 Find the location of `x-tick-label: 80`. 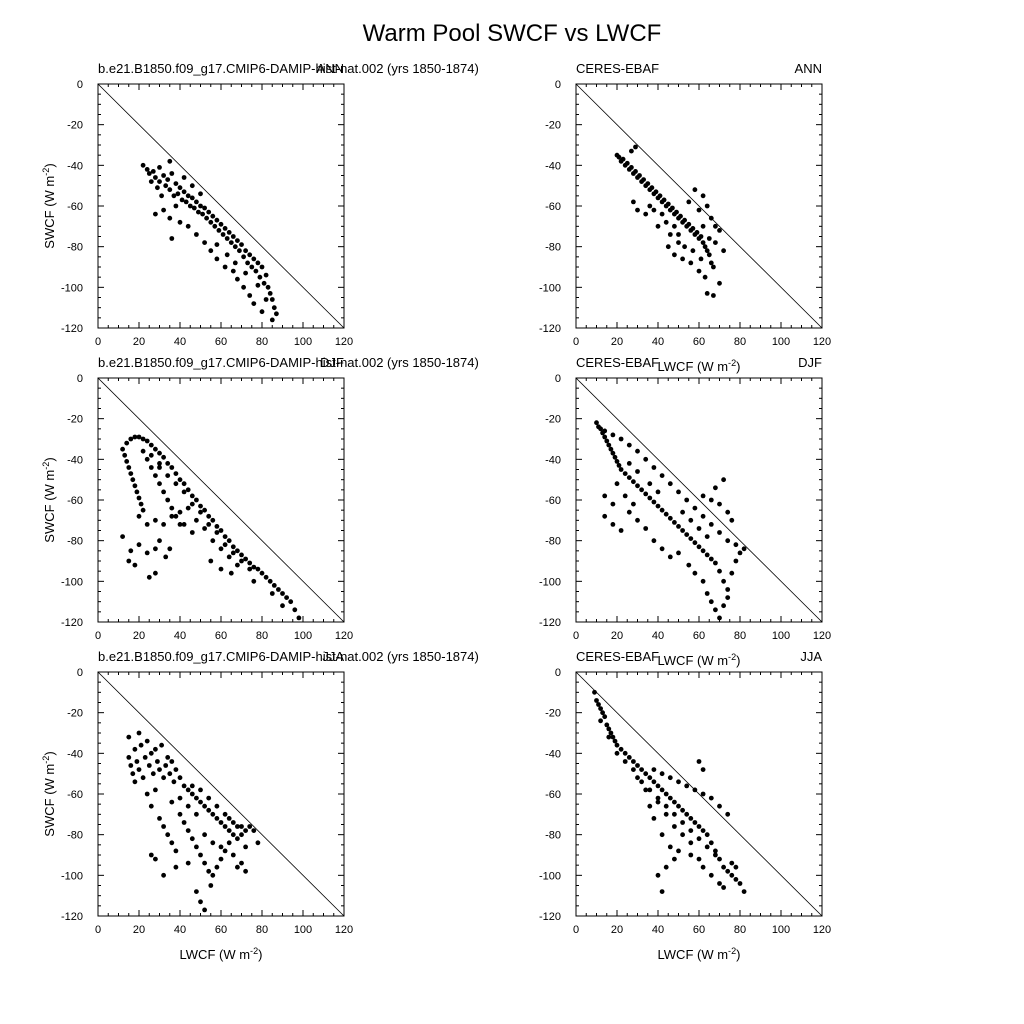

x-tick-label: 80 is located at coordinates (262, 636).